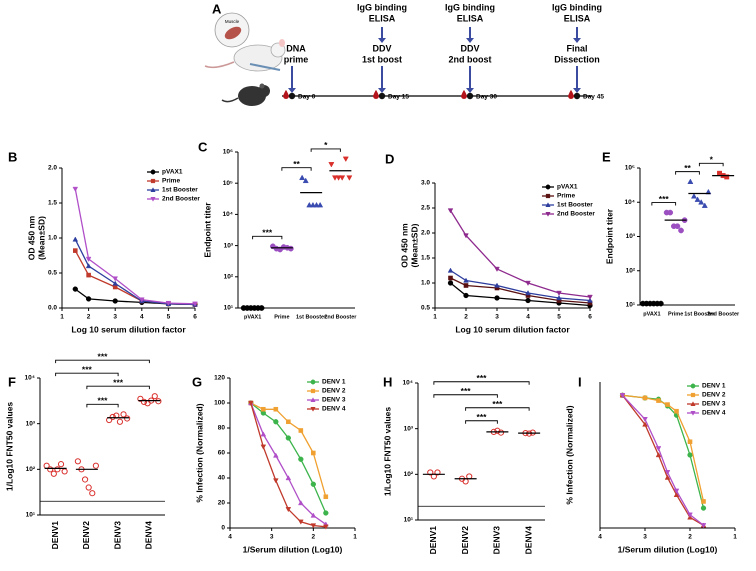 The width and height of the screenshot is (756, 571). I want to click on x-tick-label: 5, so click(559, 317).